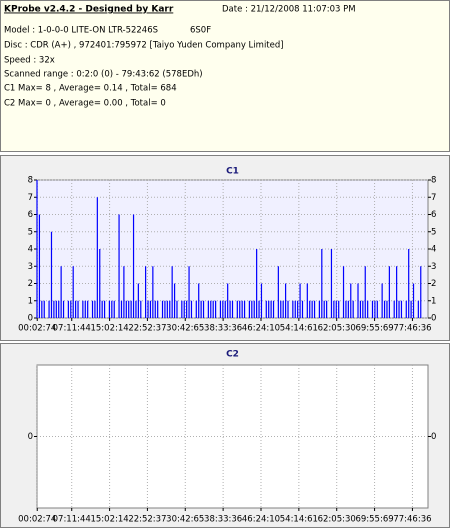 Image resolution: width=450 pixels, height=529 pixels. I want to click on x-tick-label: 62:05:30, so click(337, 329).